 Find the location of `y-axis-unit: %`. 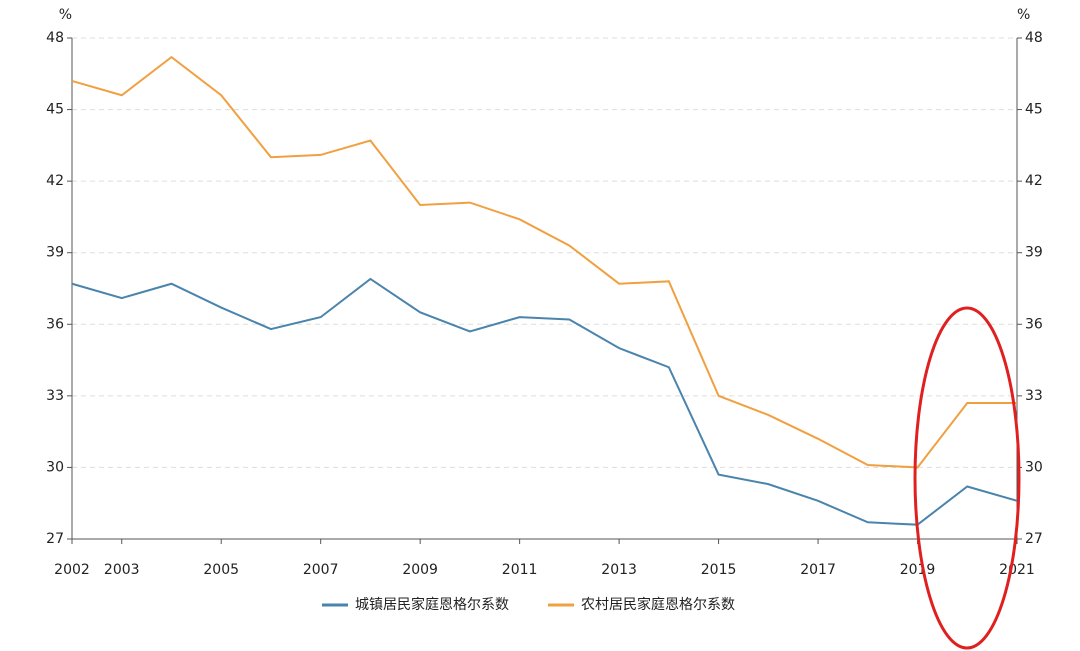

y-axis-unit: % is located at coordinates (65, 15).